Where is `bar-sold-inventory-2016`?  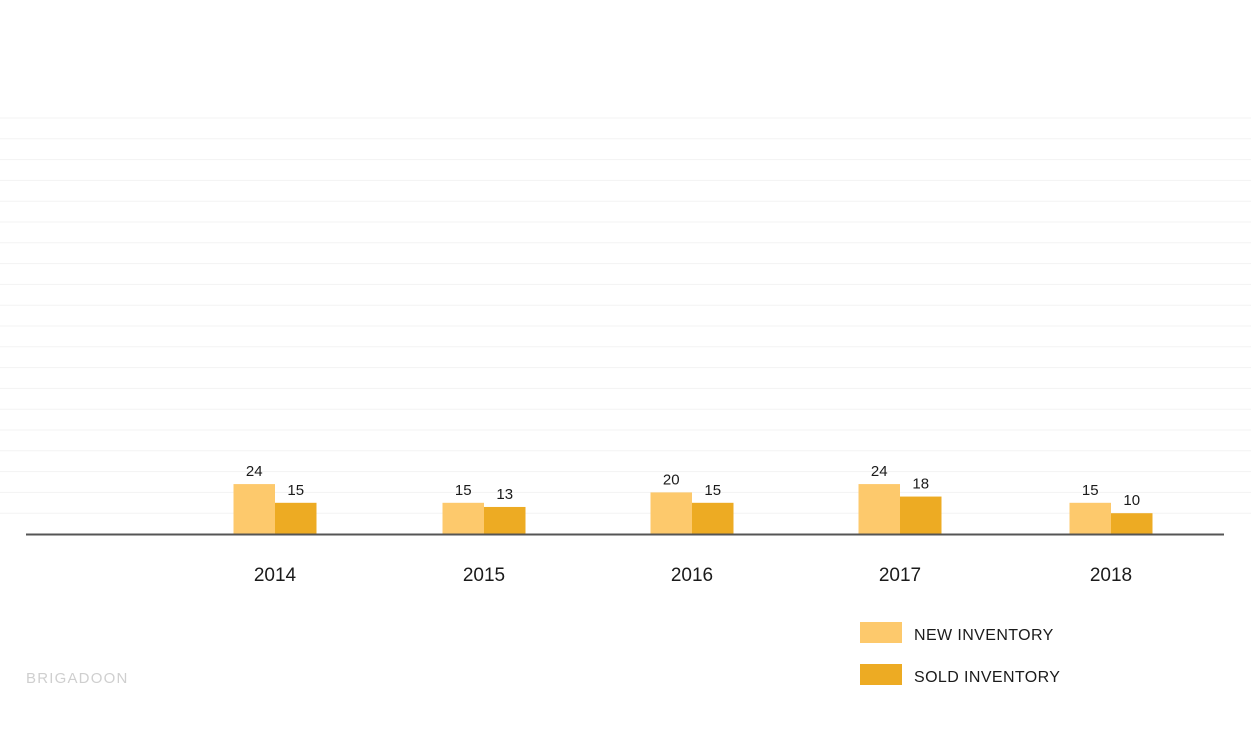 bar-sold-inventory-2016 is located at coordinates (713, 518).